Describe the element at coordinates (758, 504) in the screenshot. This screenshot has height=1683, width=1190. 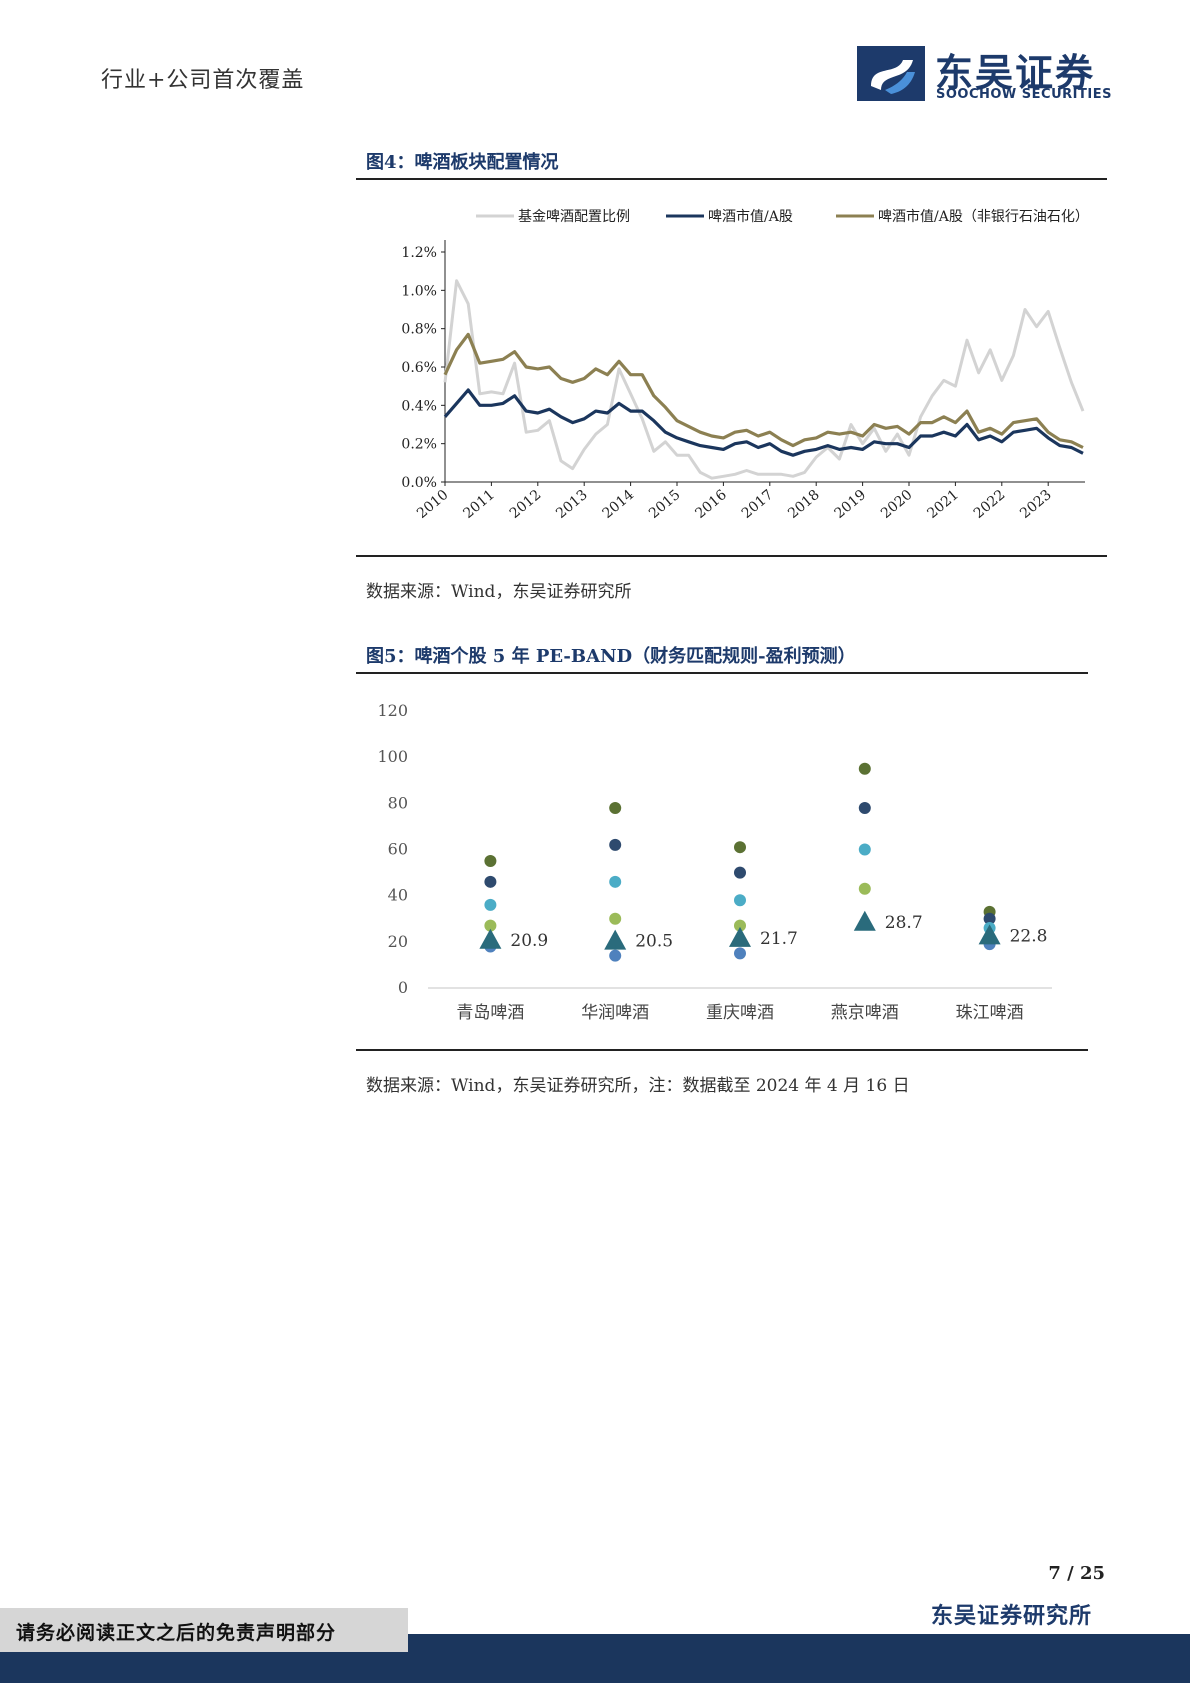
I see `x-tick-label: 2017` at that location.